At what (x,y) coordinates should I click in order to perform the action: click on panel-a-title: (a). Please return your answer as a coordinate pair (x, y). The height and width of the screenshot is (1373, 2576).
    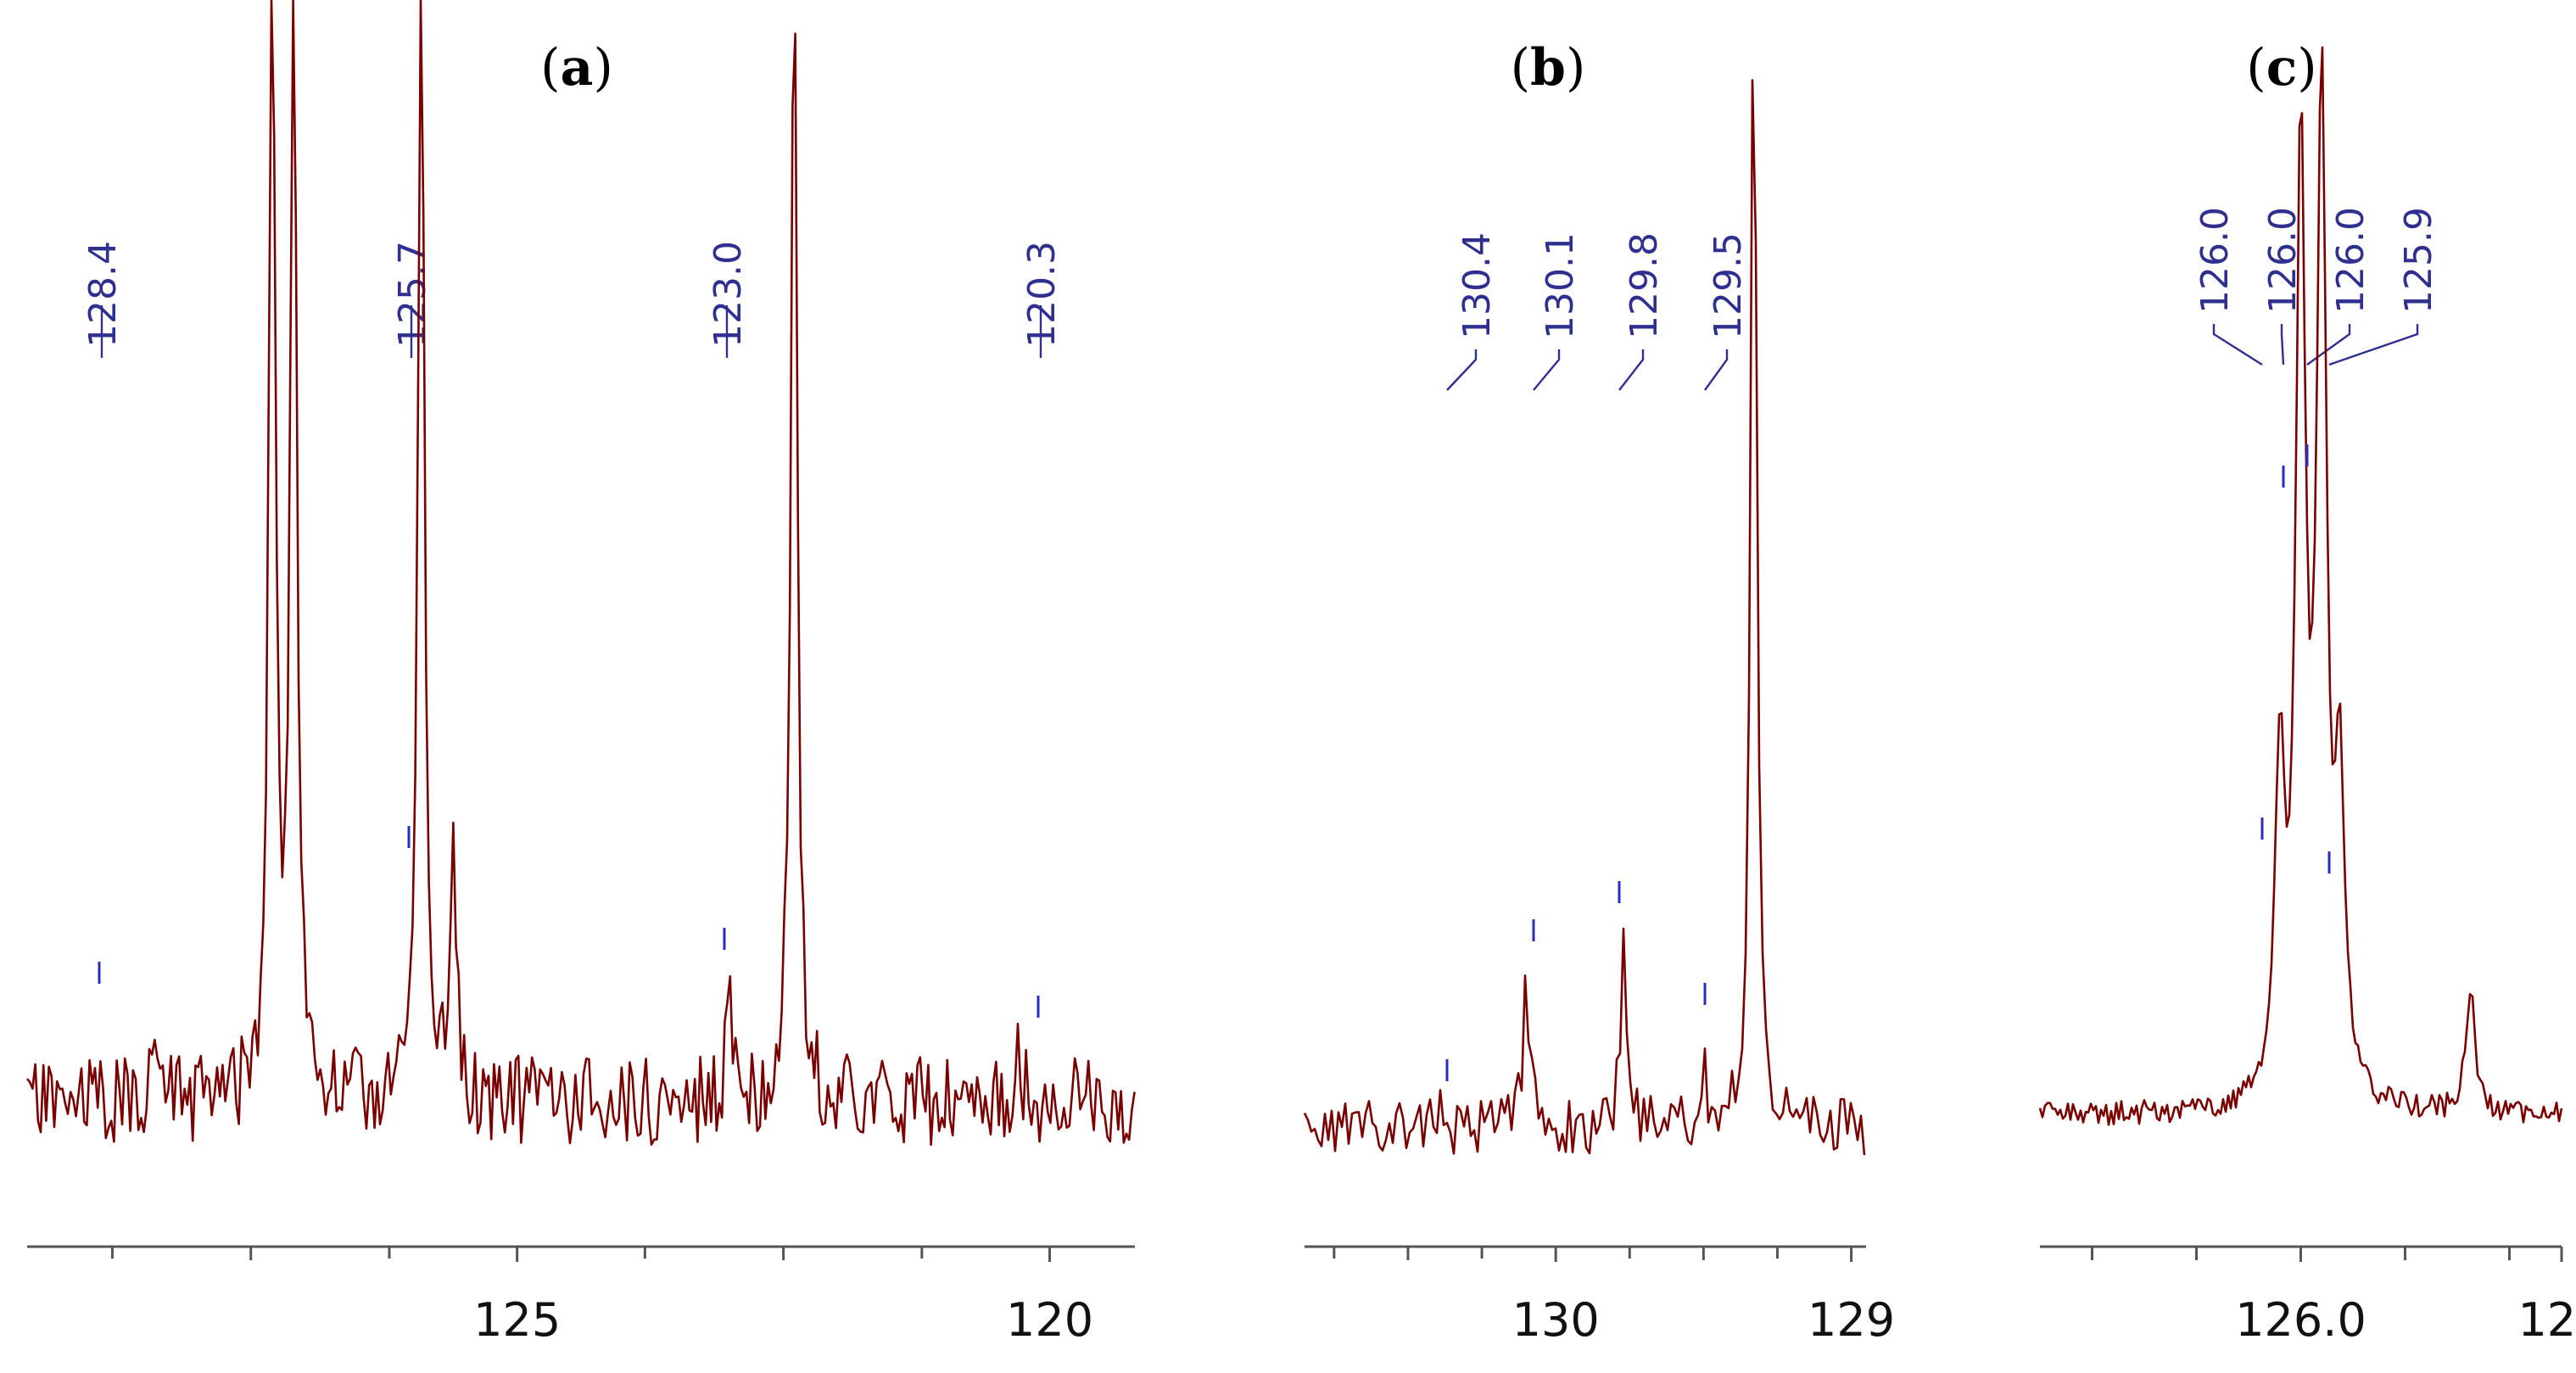
    Looking at the image, I should click on (576, 68).